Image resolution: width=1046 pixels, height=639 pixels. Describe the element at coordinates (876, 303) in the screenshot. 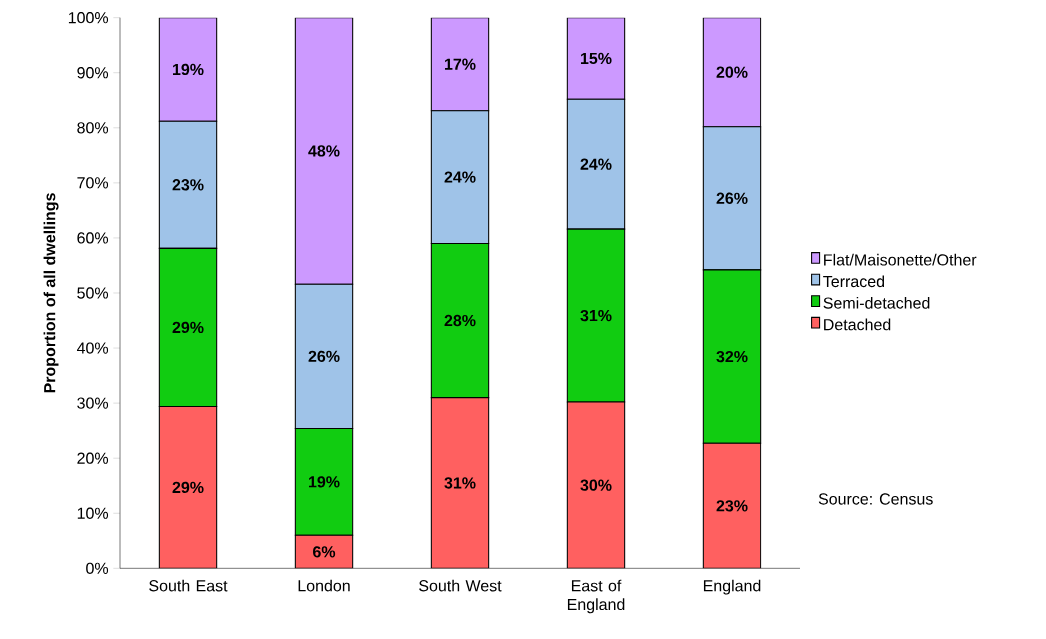

I see `legend-label: Semi-detached` at that location.